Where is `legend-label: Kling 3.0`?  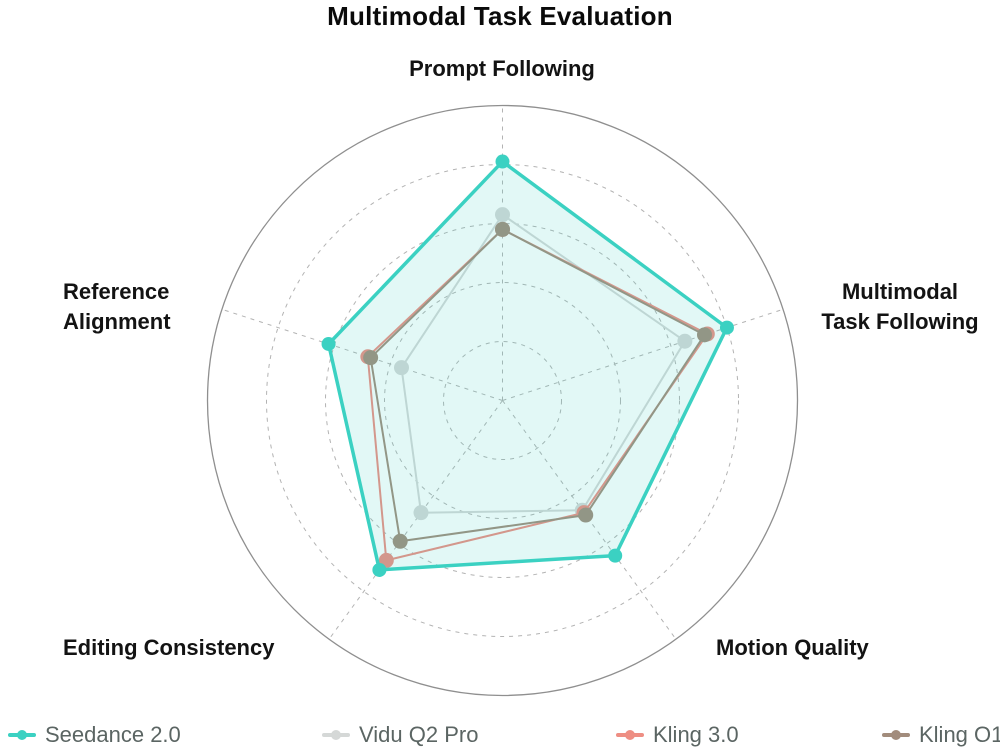 legend-label: Kling 3.0 is located at coordinates (696, 734).